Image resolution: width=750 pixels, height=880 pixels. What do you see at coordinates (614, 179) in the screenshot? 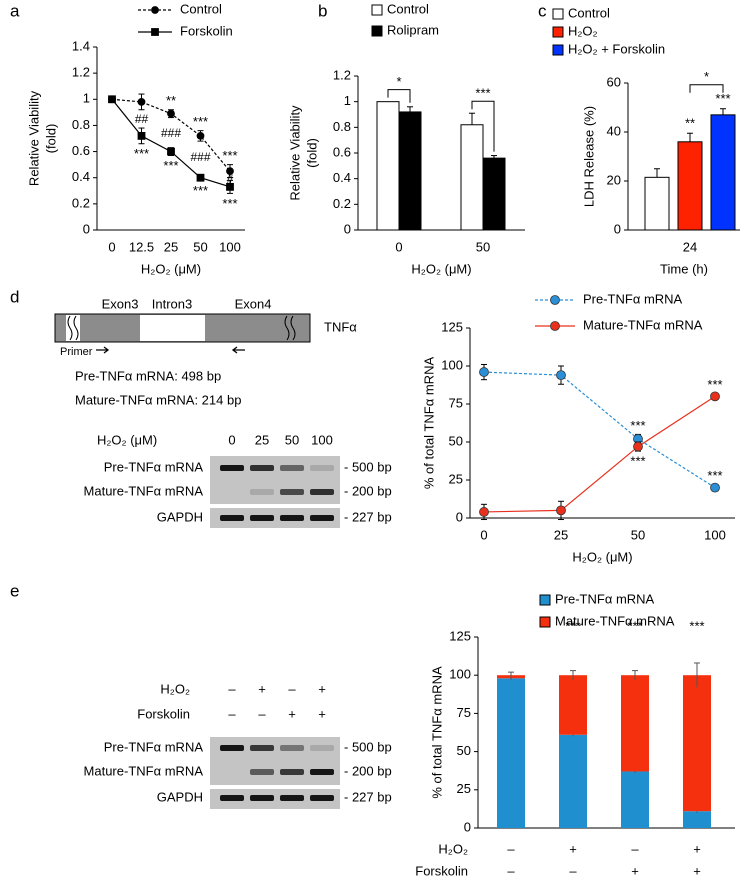
I see `y-tick-label: 20` at bounding box center [614, 179].